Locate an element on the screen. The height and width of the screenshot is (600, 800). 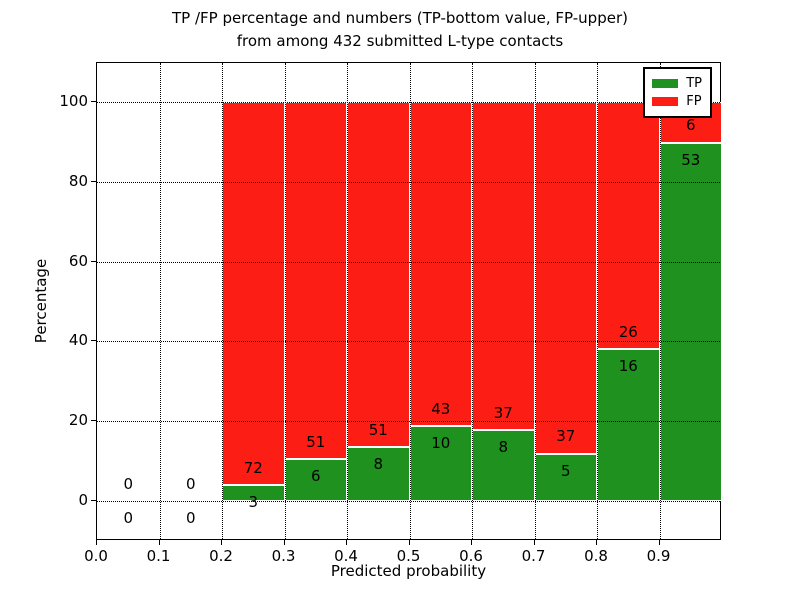
y-tick-label: 20 is located at coordinates (78, 420).